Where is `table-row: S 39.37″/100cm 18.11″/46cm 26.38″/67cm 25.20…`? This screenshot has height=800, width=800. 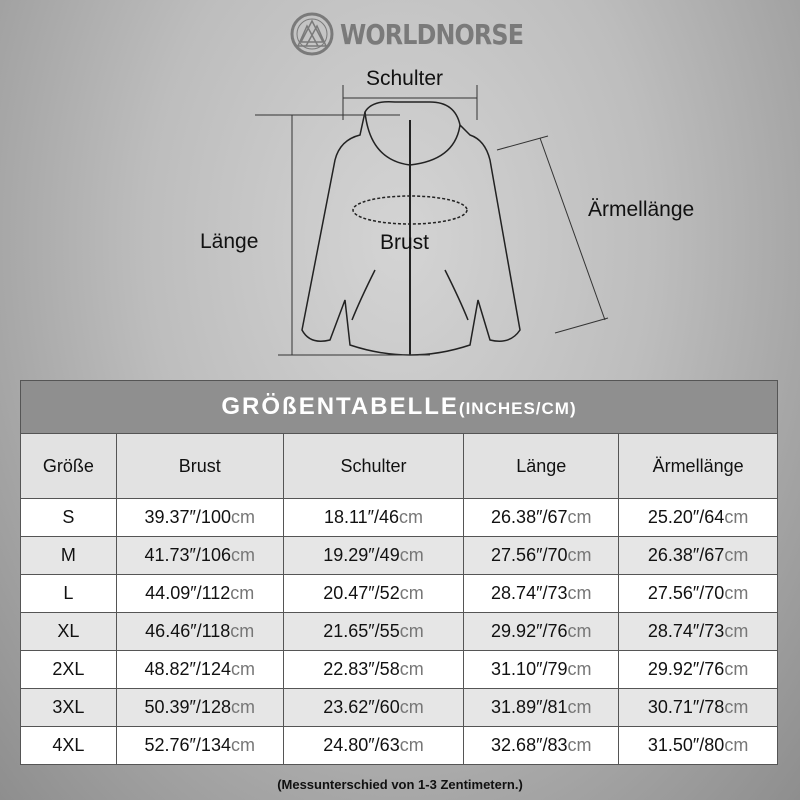
table-row: S 39.37″/100cm 18.11″/46cm 26.38″/67cm 25.20… is located at coordinates (399, 517).